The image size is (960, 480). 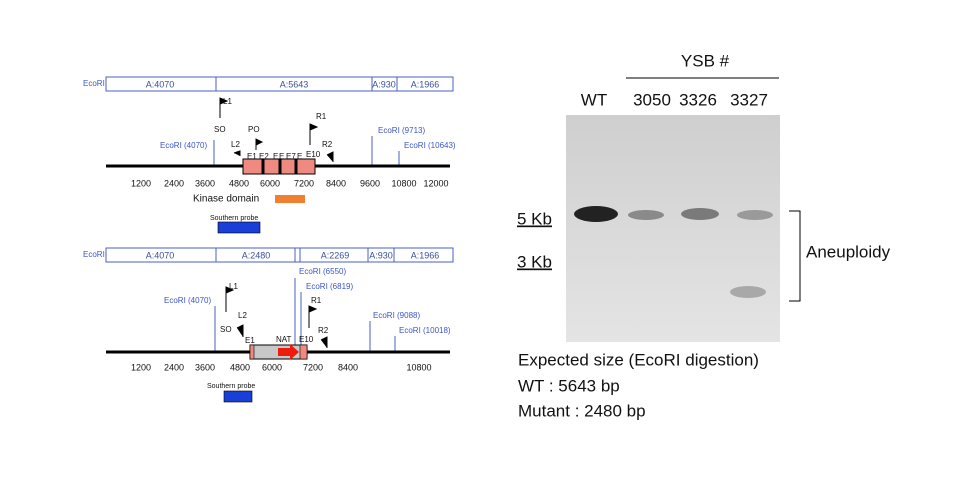 What do you see at coordinates (322, 271) in the screenshot?
I see `site-label: EcoRI (6550)` at bounding box center [322, 271].